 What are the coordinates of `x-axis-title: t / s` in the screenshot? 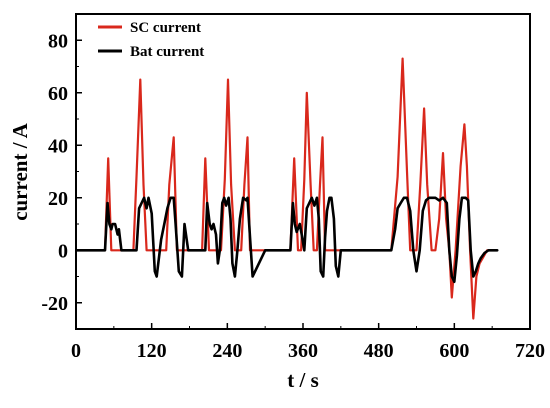 It's located at (303, 380).